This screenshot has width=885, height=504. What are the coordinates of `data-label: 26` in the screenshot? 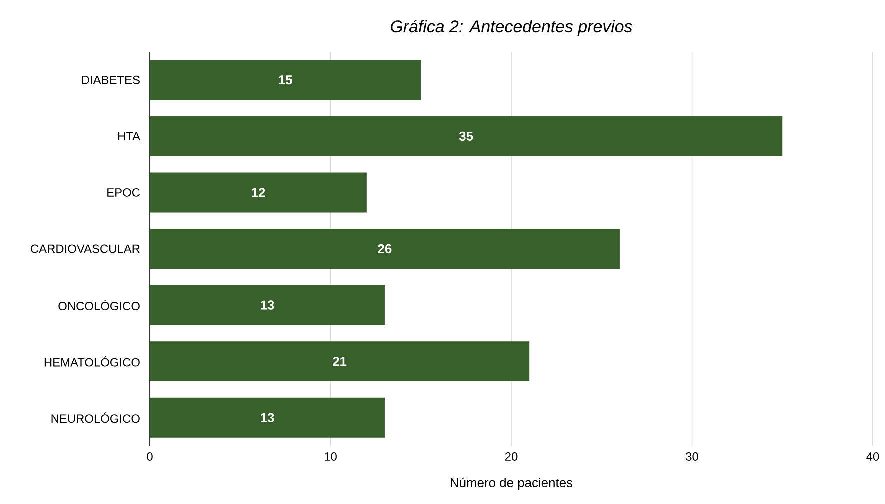 It's located at (385, 249).